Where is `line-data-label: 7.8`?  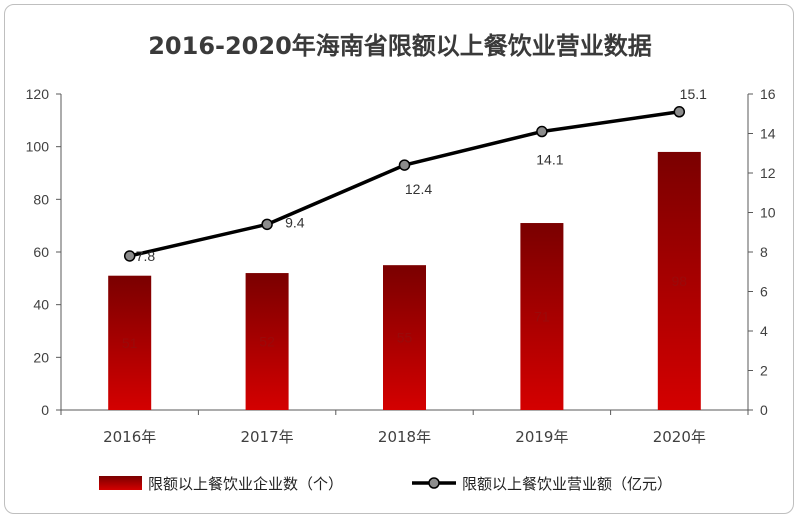 line-data-label: 7.8 is located at coordinates (146, 256).